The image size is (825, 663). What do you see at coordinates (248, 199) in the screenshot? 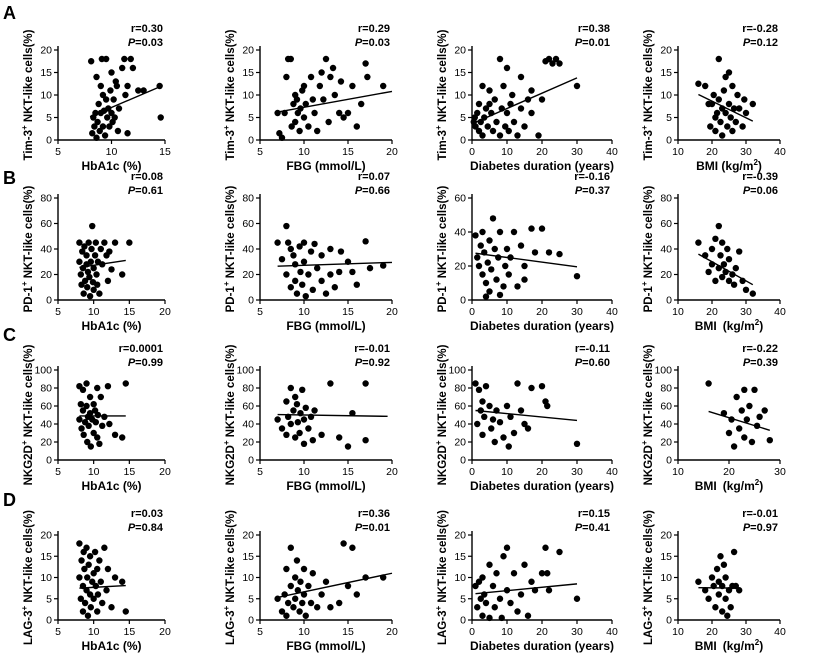
I see `y-tick-label: 80` at bounding box center [248, 199].